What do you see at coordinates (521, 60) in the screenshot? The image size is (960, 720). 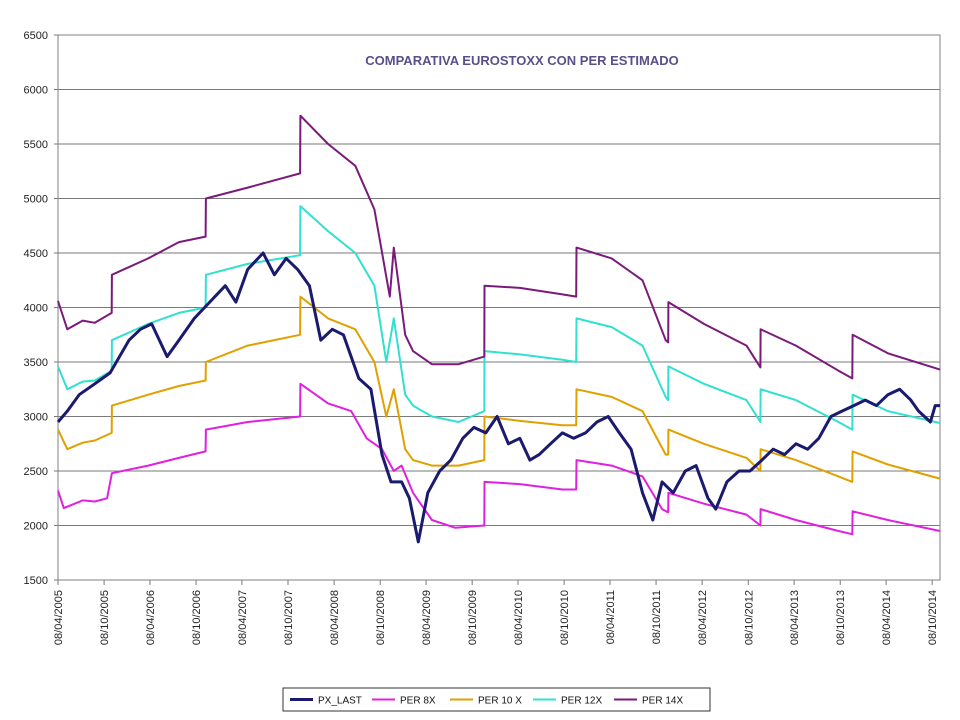 I see `chart-title: COMPARATIVA EUROSTOXX CON PER ESTIMADO` at bounding box center [521, 60].